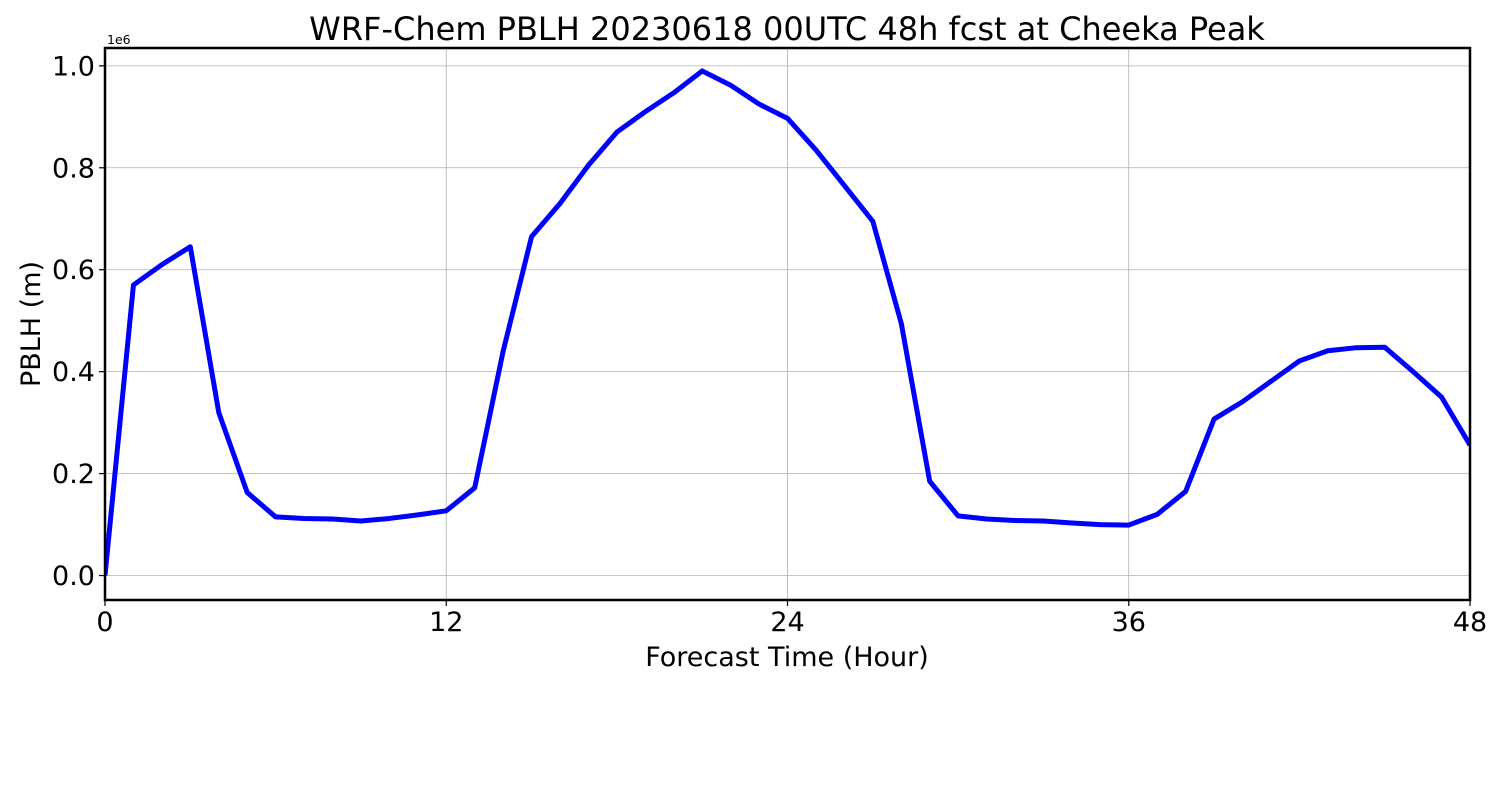 Image resolution: width=1500 pixels, height=800 pixels. What do you see at coordinates (104, 622) in the screenshot?
I see `x-tick-label: 0` at bounding box center [104, 622].